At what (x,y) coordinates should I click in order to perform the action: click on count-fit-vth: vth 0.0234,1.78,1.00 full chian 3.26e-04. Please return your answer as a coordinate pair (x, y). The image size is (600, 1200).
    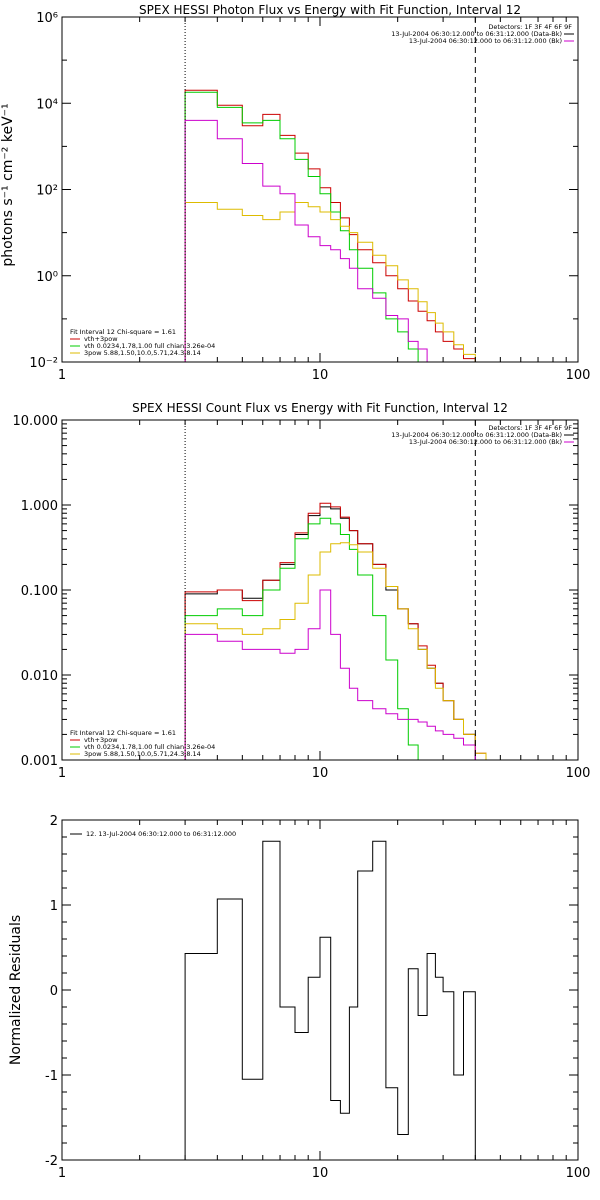
    Looking at the image, I should click on (149, 747).